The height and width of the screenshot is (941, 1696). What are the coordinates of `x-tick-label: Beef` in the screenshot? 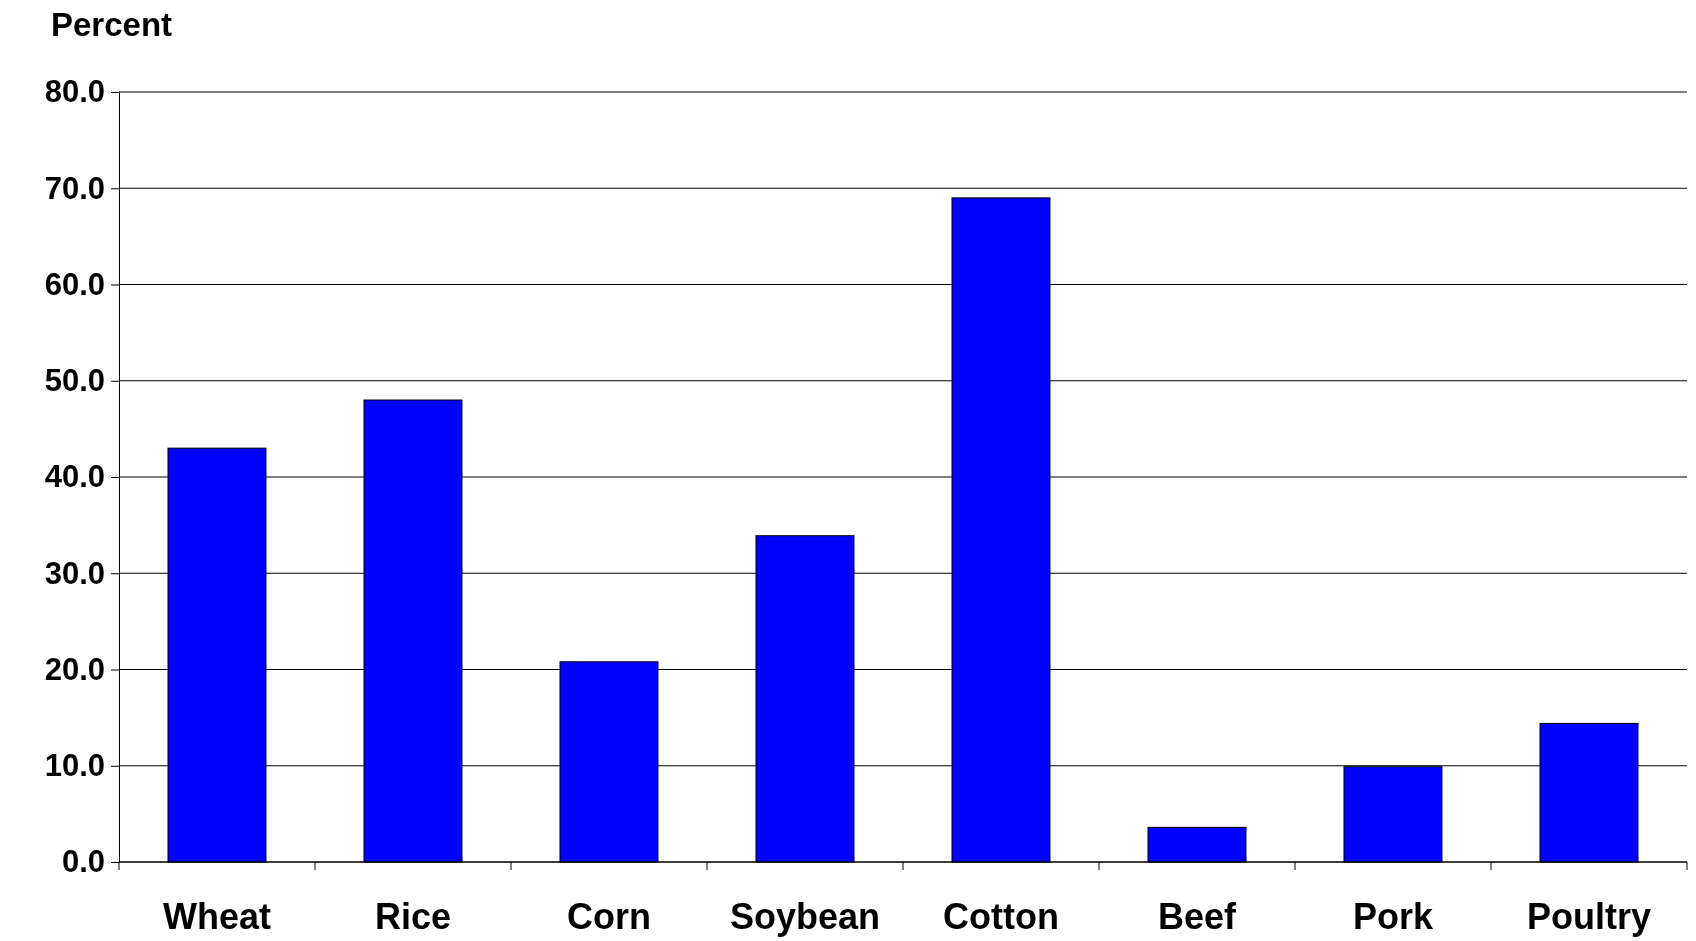 It's located at (1197, 916).